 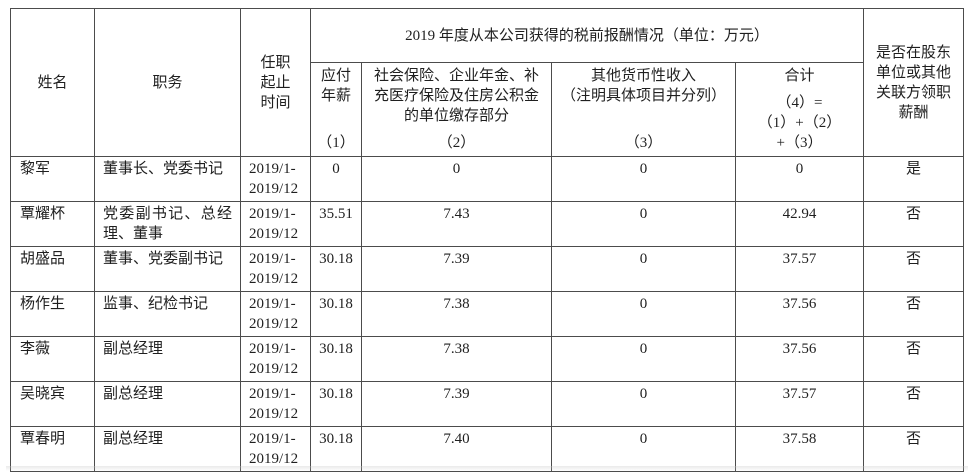 What do you see at coordinates (914, 82) in the screenshot?
I see `header-related-party: 是否在股东 单位或其他 关联方领职 薪酬` at bounding box center [914, 82].